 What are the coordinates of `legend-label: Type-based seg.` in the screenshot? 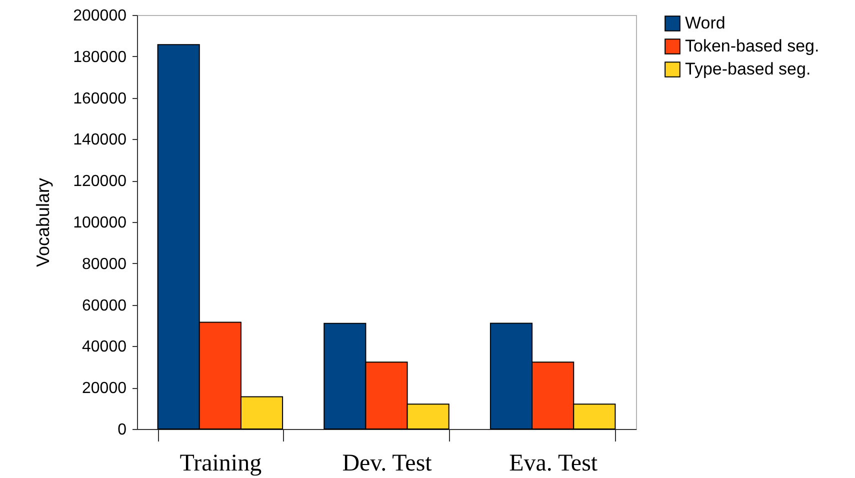 It's located at (748, 69).